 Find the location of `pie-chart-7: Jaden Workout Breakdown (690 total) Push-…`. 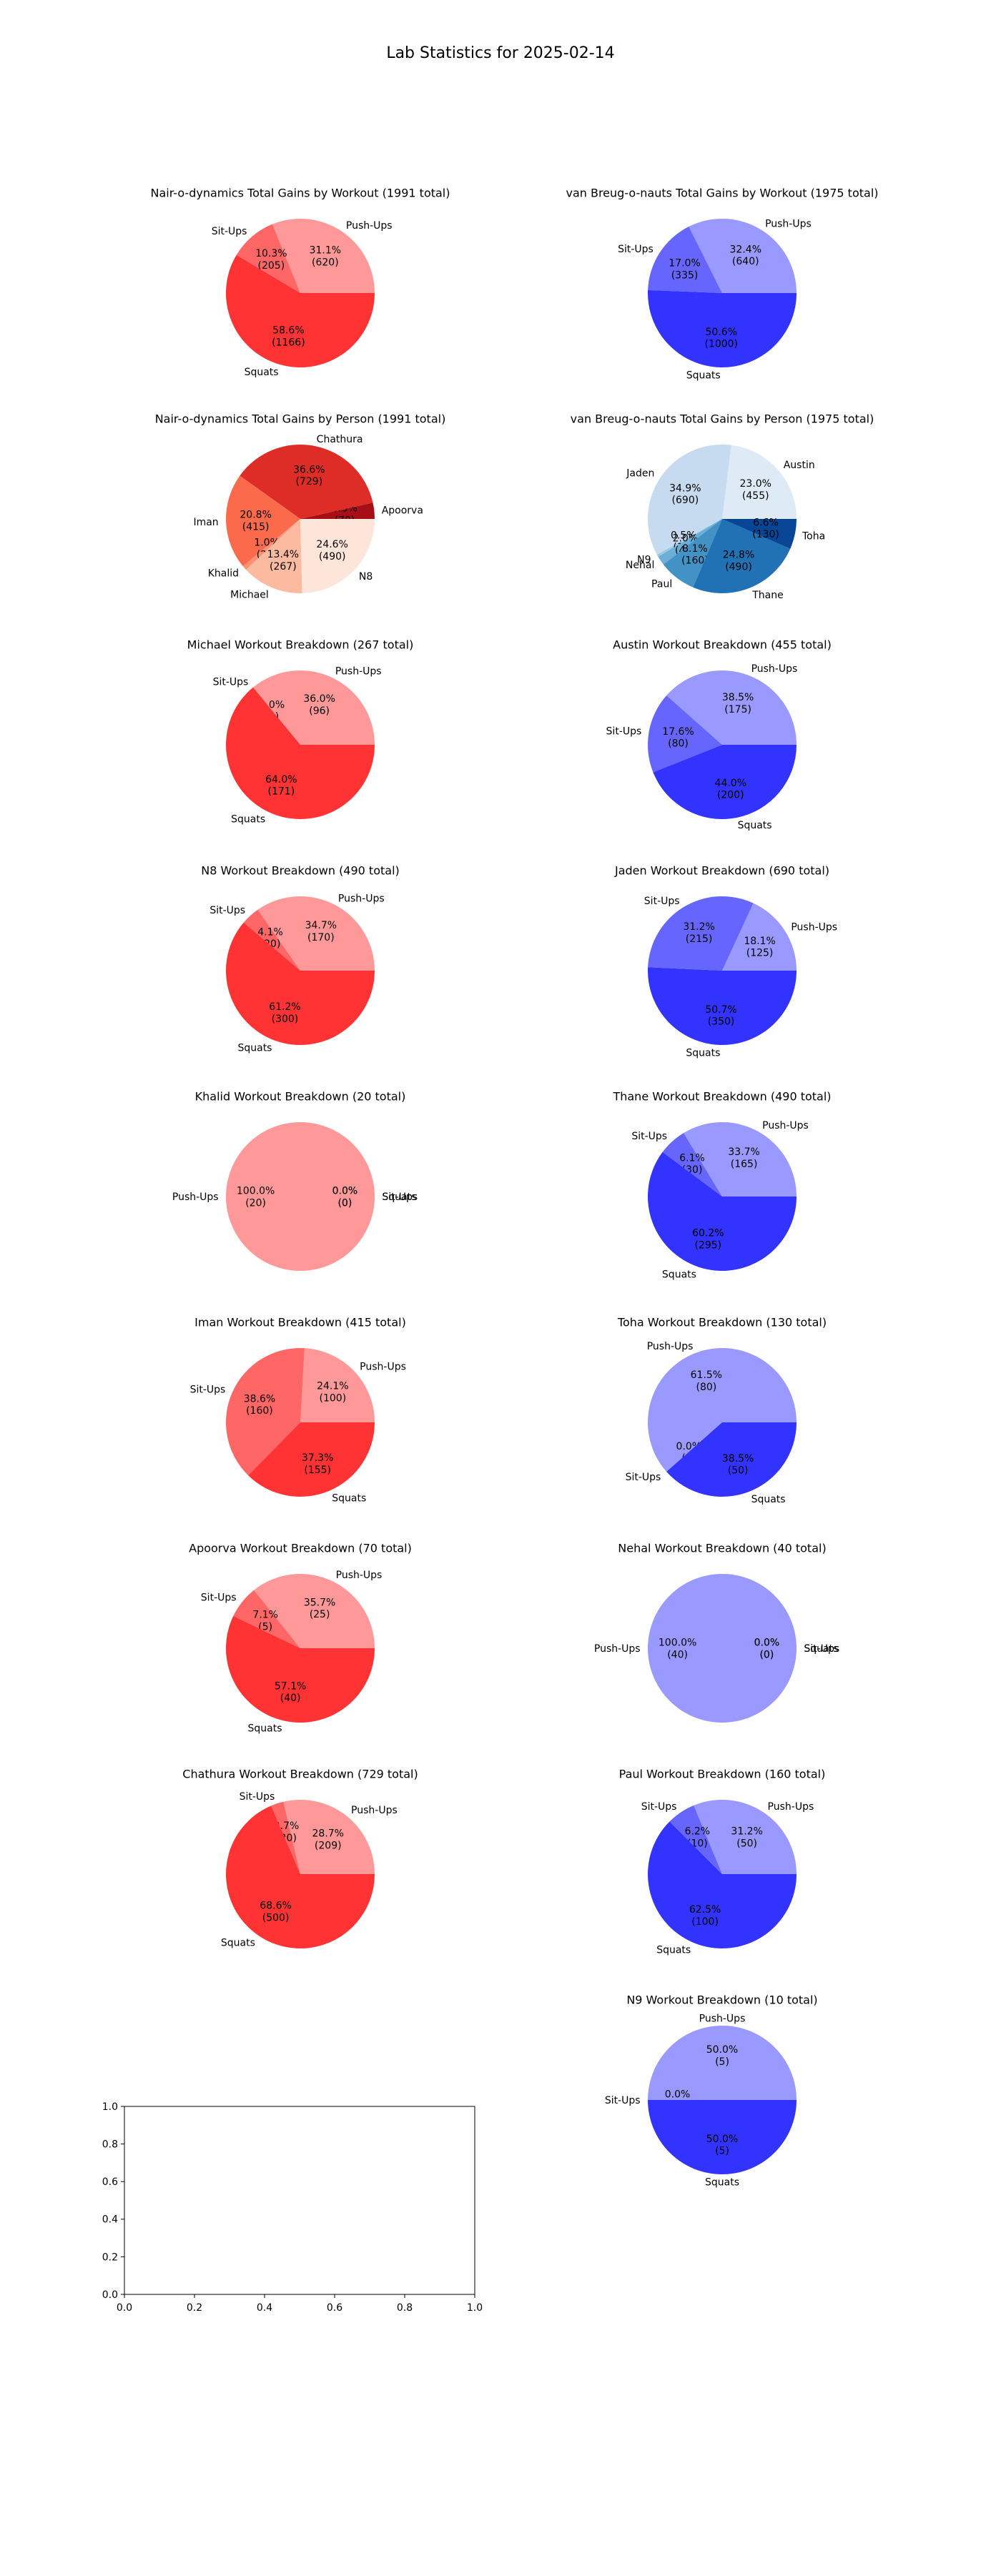

pie-chart-7: Jaden Workout Breakdown (690 total) Push-… is located at coordinates (725, 962).